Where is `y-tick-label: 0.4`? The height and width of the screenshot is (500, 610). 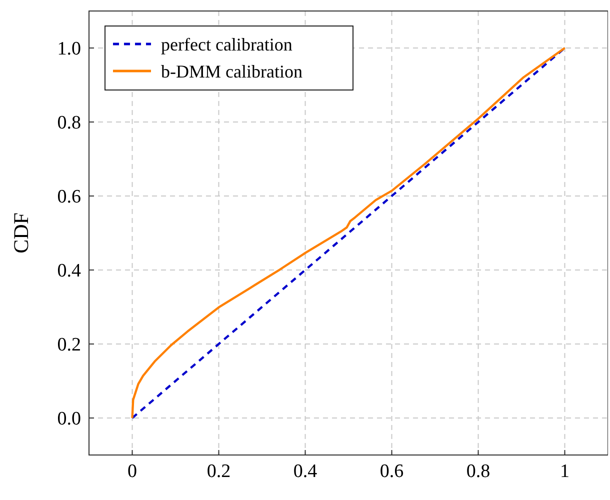
y-tick-label: 0.4 is located at coordinates (69, 271).